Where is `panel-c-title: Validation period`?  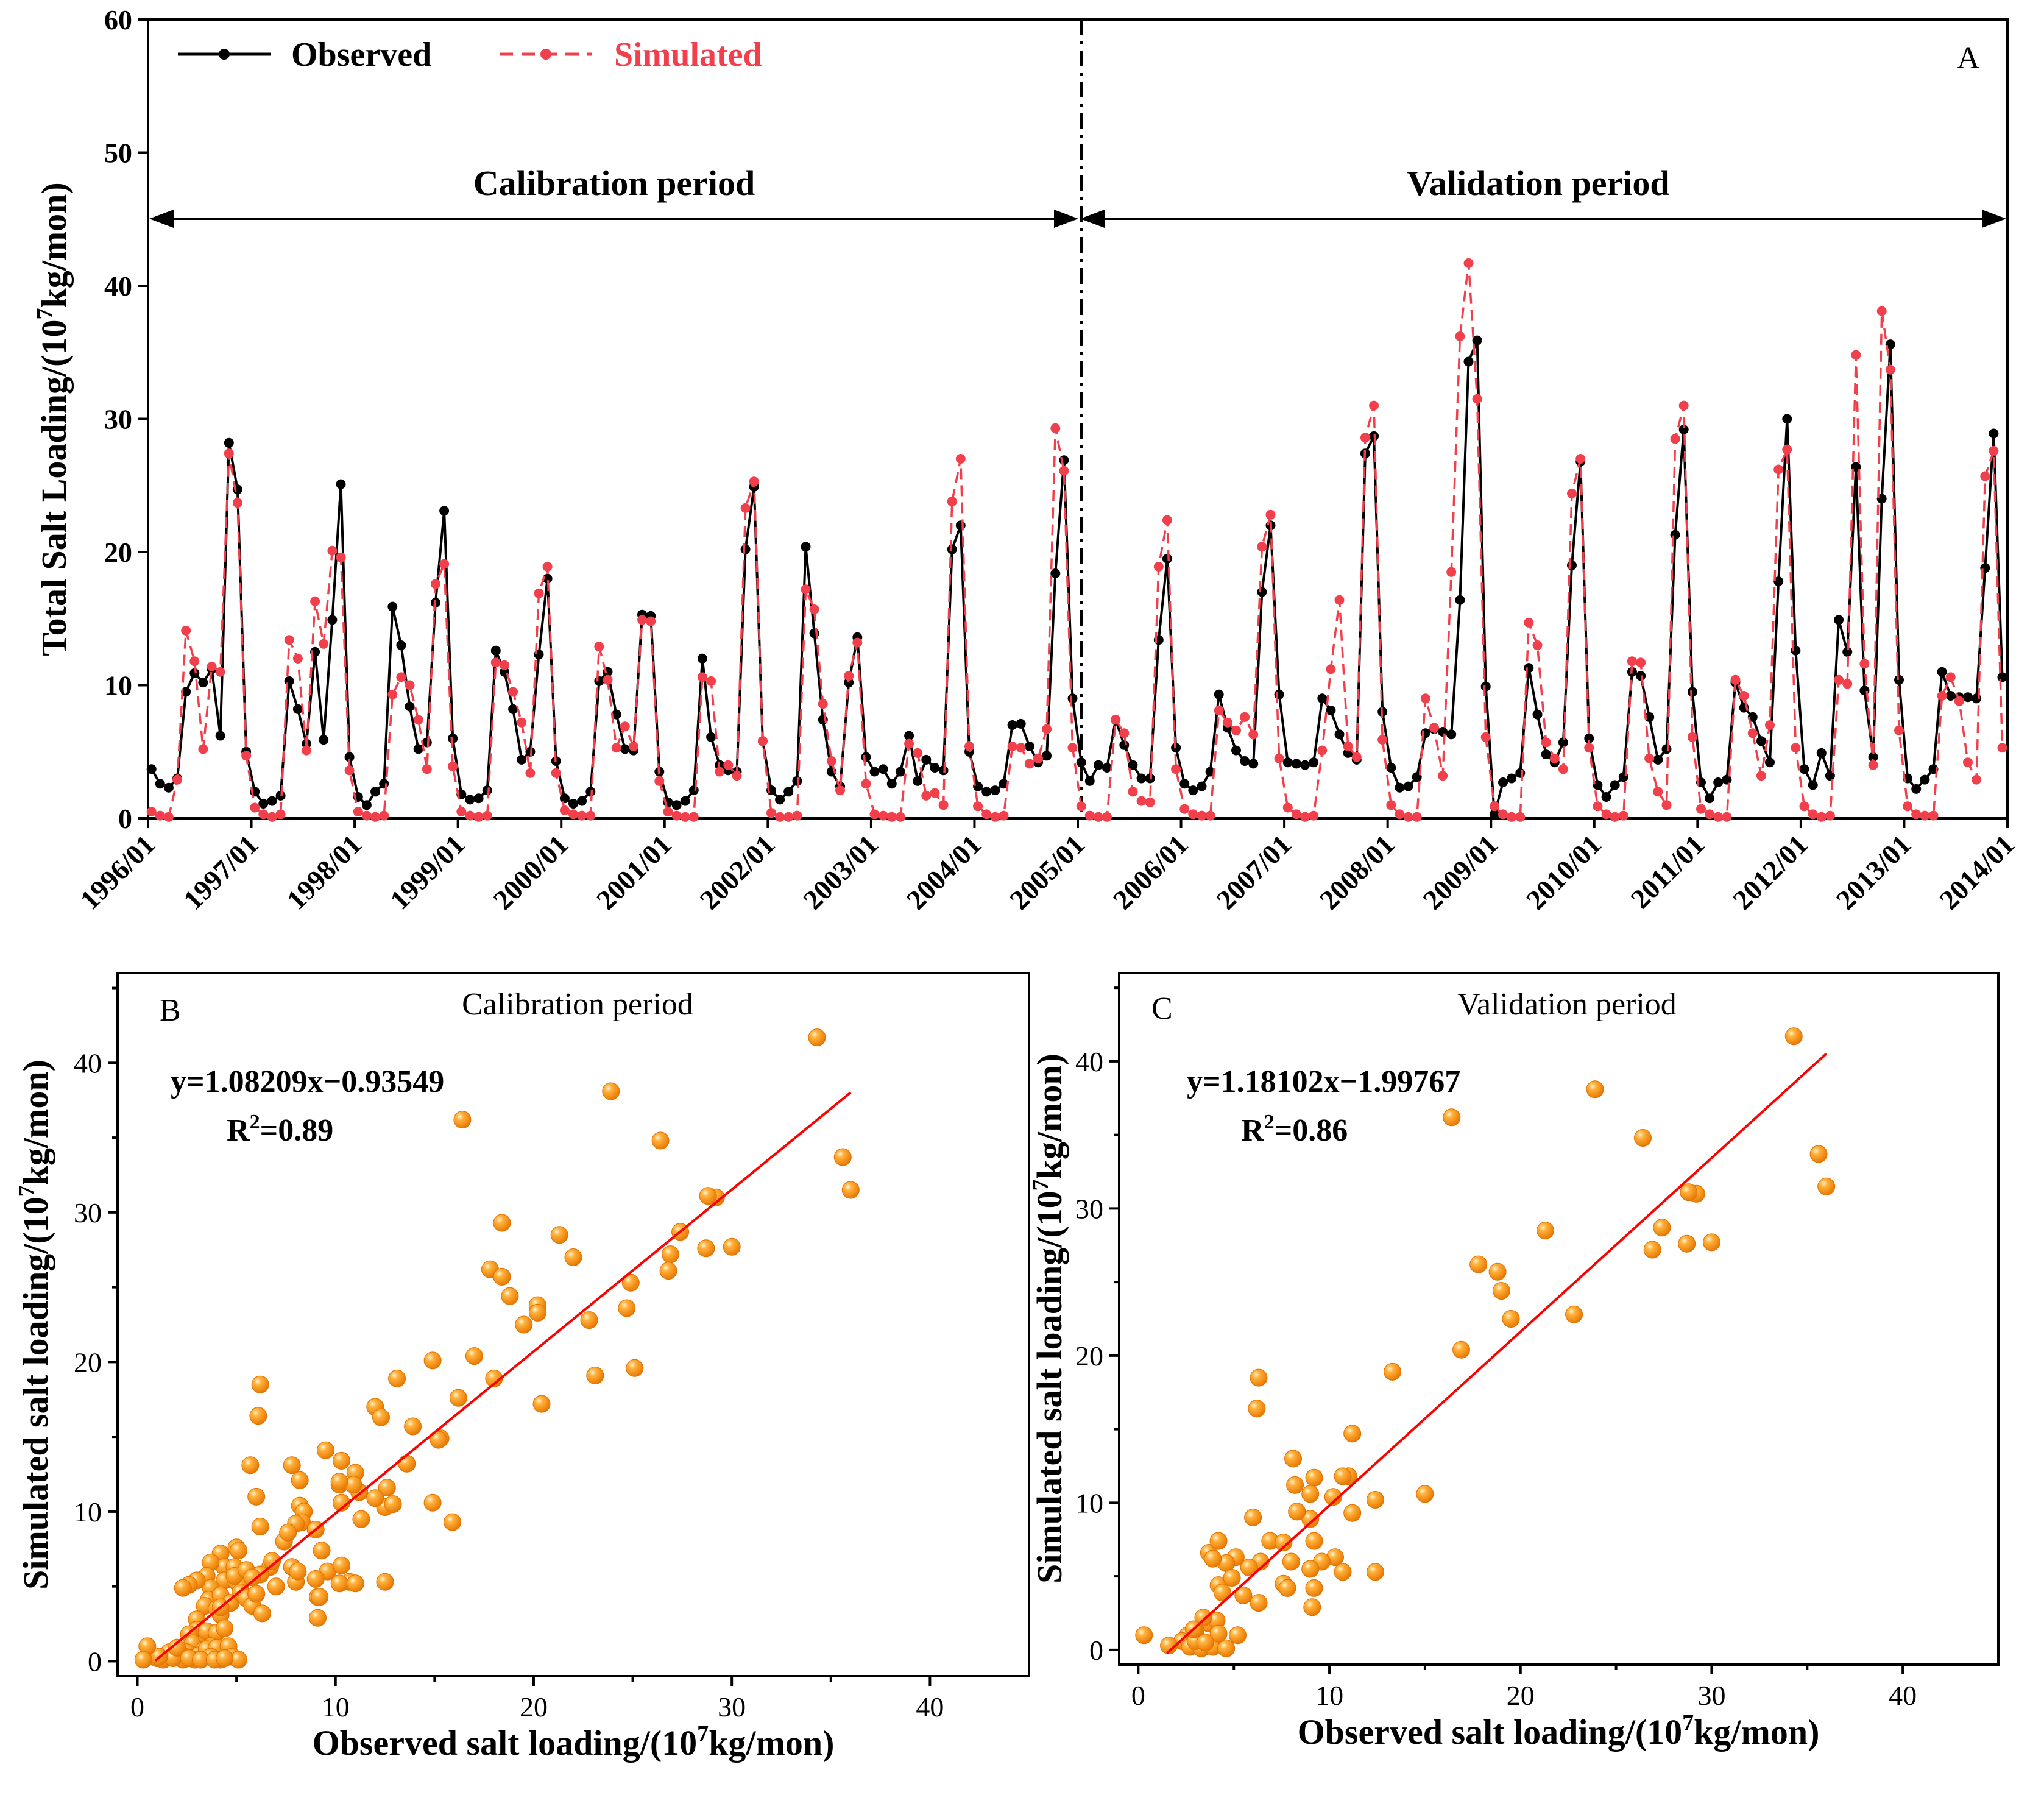
panel-c-title: Validation period is located at coordinates (1567, 1004).